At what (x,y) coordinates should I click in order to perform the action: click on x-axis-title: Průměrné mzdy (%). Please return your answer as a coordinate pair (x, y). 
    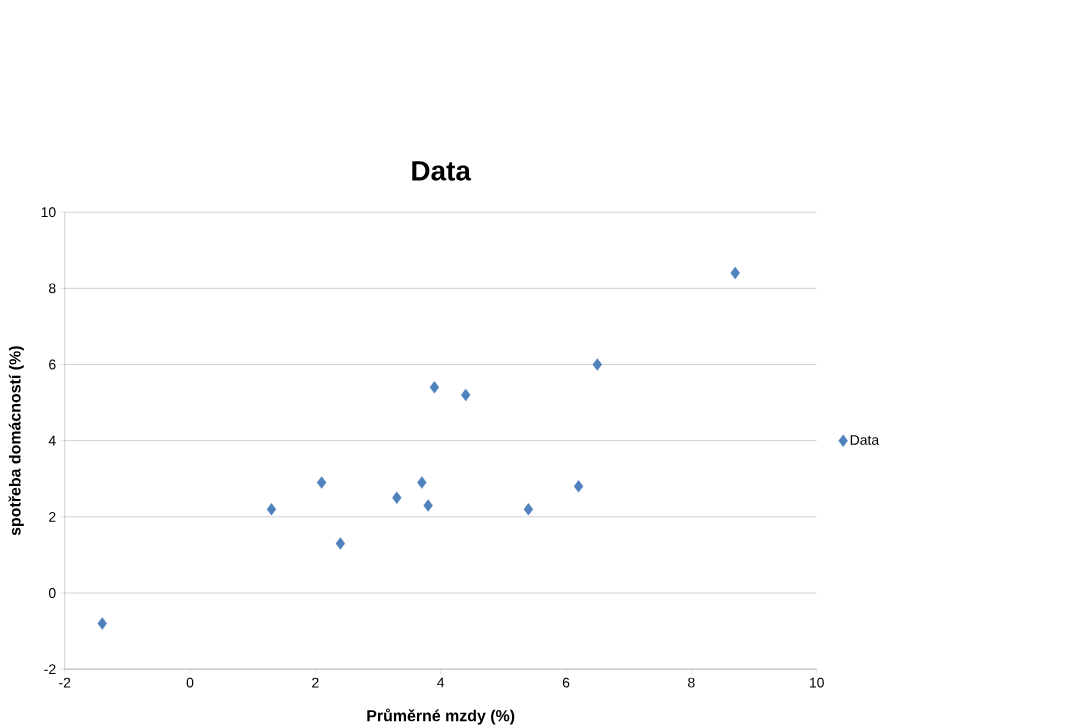
    Looking at the image, I should click on (441, 716).